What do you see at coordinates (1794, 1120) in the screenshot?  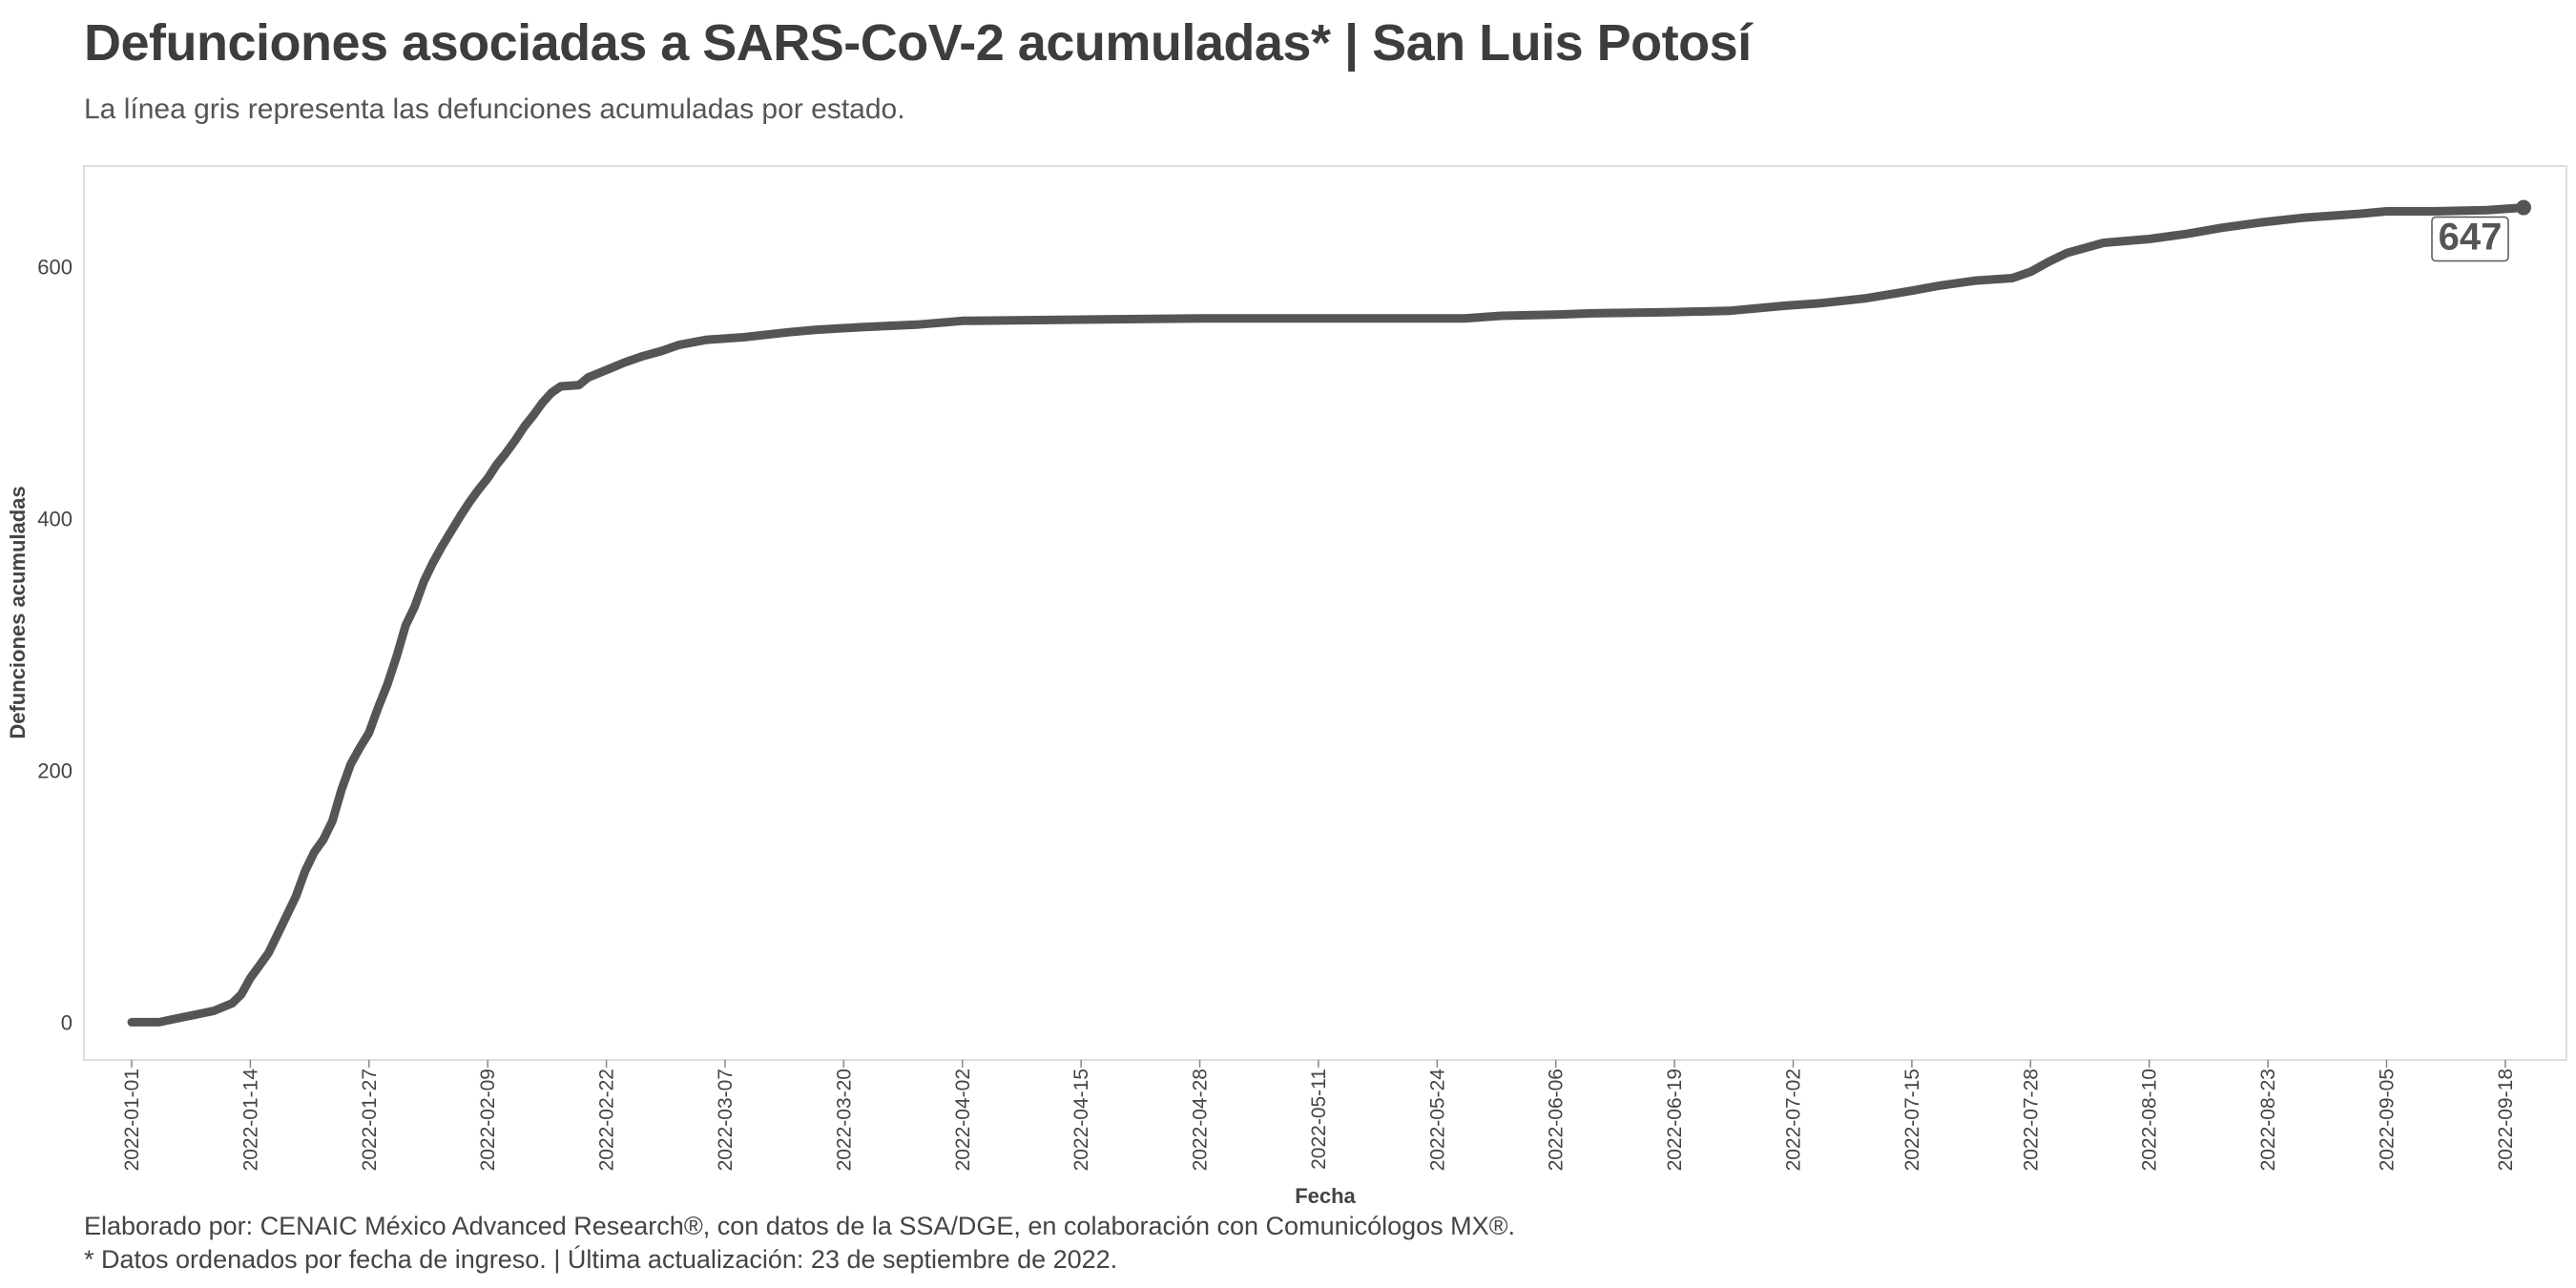 I see `x-tick-label: 2022-07-02` at bounding box center [1794, 1120].